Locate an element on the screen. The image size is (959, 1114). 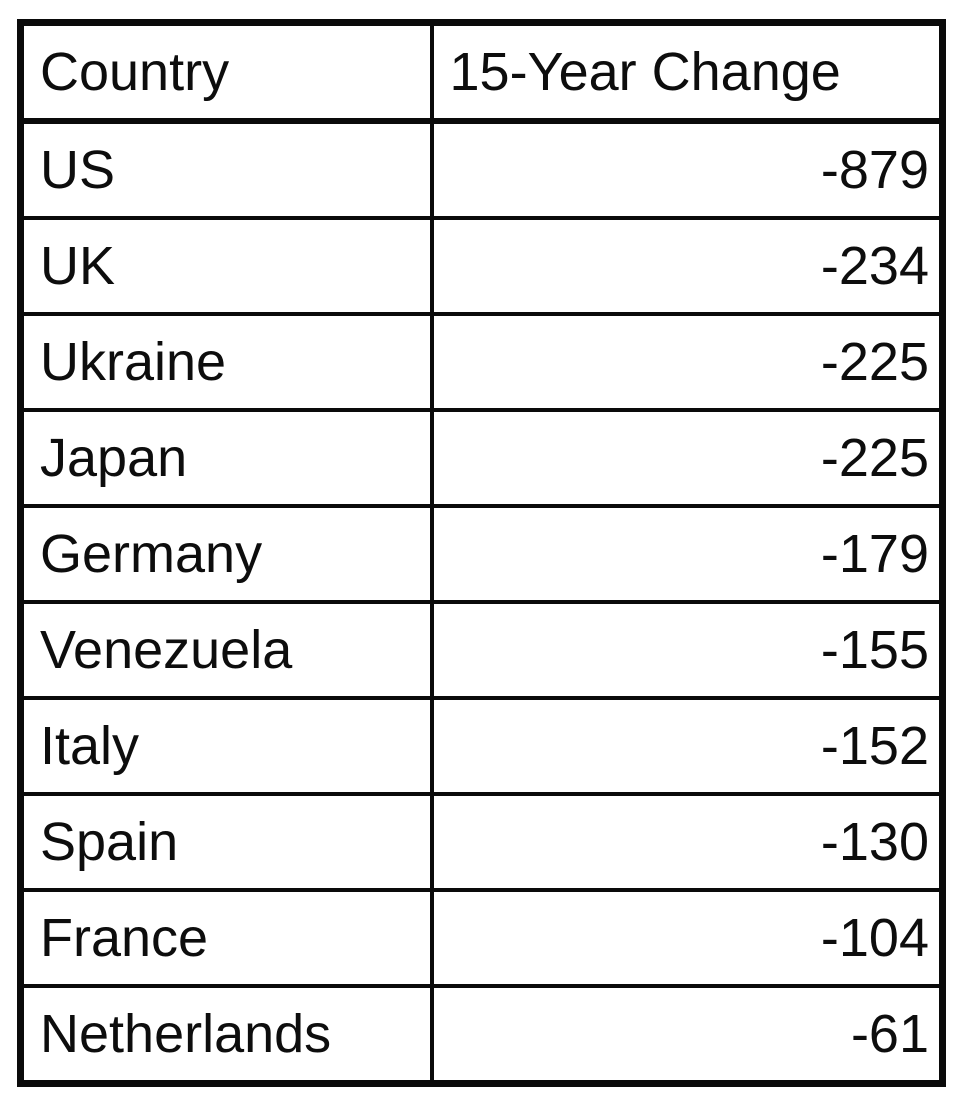
column-header-country: Country is located at coordinates (226, 72).